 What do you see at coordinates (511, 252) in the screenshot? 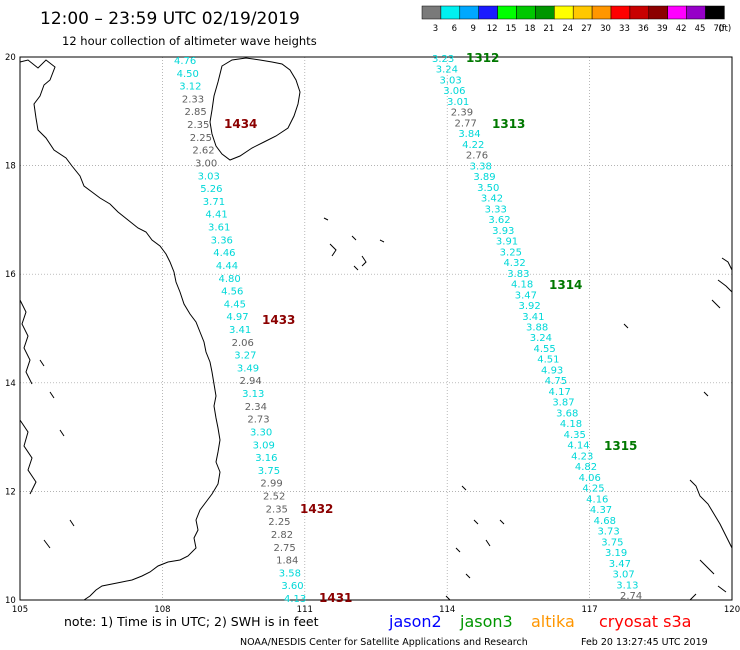
I see `wave-height-value: 3.25` at bounding box center [511, 252].